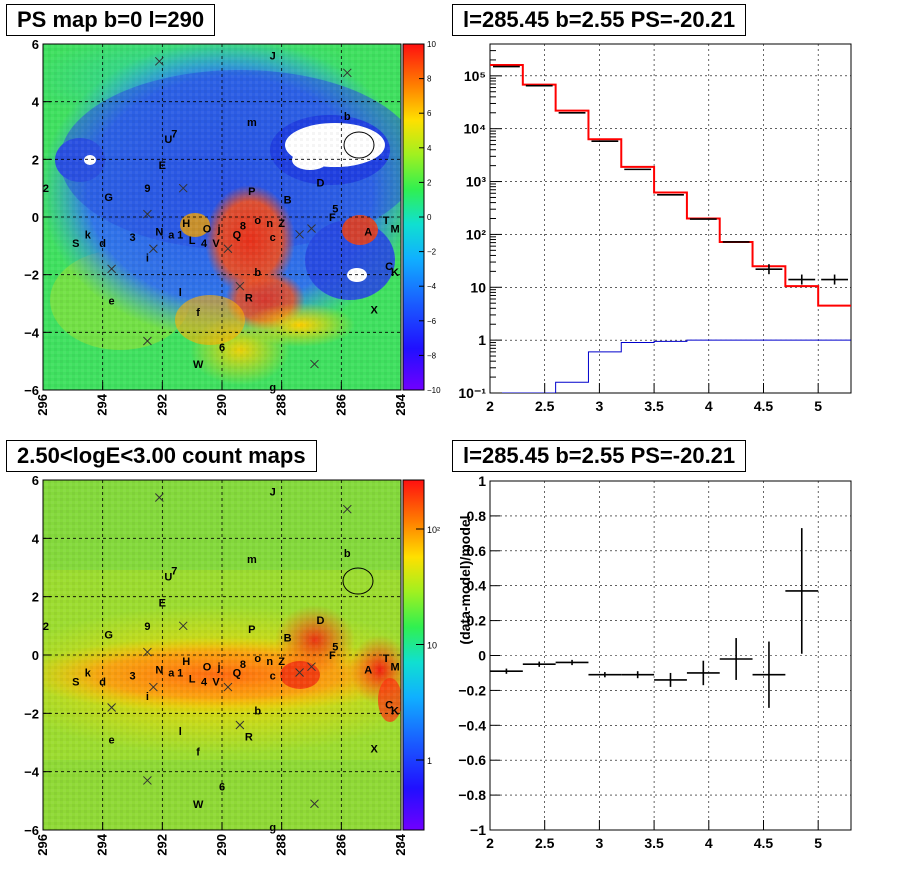  What do you see at coordinates (162, 166) in the screenshot?
I see `source-label: E` at bounding box center [162, 166].